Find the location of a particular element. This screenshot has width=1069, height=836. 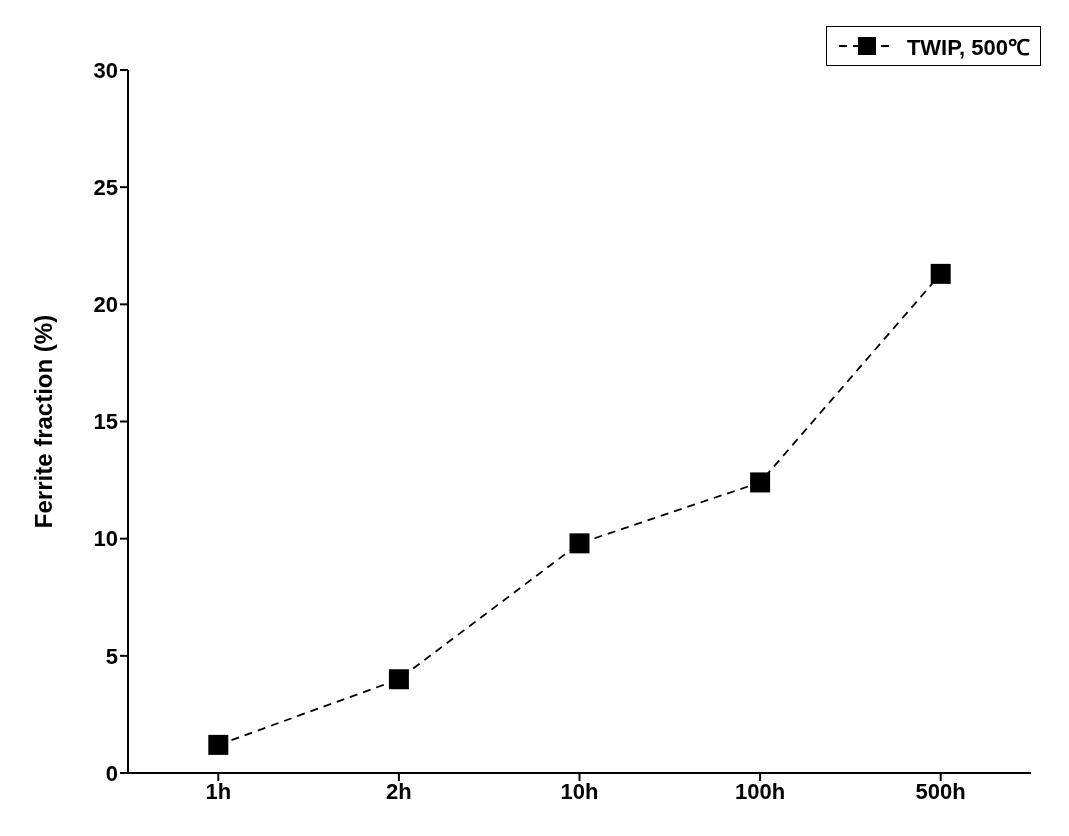

x-tick-label: 100h is located at coordinates (760, 791).